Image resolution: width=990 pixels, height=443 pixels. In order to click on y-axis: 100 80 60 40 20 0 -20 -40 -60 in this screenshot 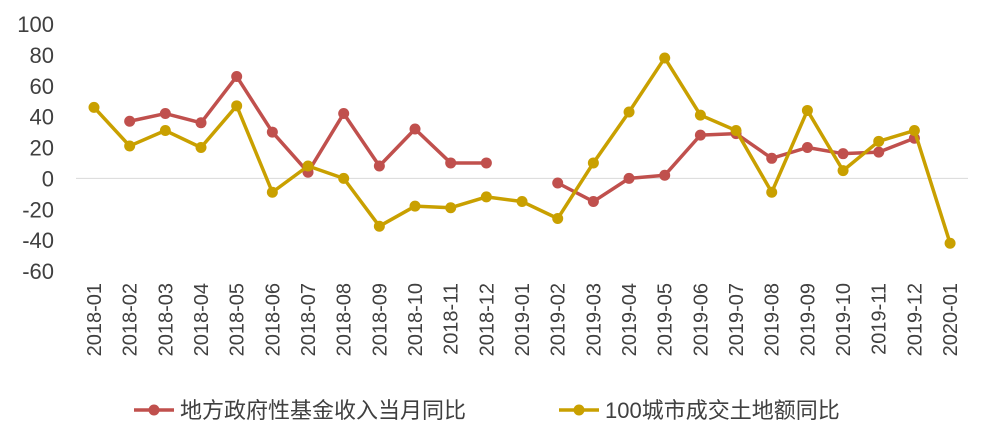, I will do `click(35, 148)`.